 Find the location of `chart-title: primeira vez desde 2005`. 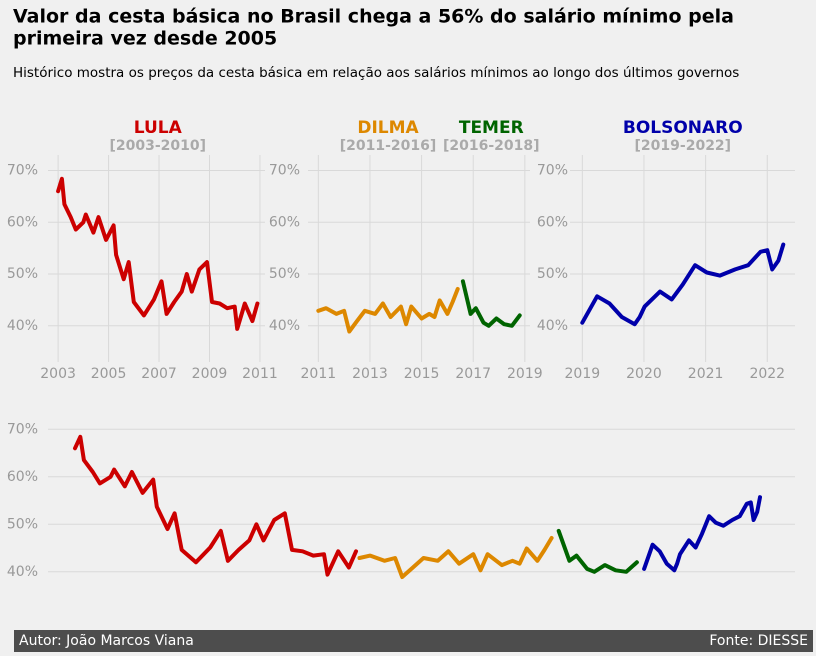

chart-title: primeira vez desde 2005 is located at coordinates (145, 39).